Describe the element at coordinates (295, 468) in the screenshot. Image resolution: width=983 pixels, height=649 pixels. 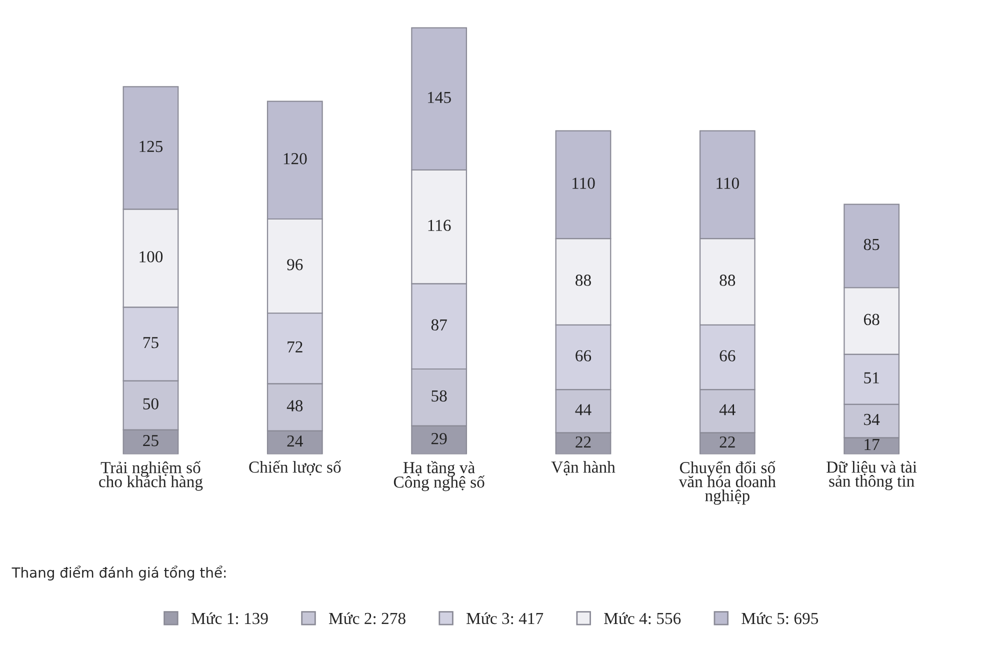
I see `x-tick-label: Chiến lược số` at that location.